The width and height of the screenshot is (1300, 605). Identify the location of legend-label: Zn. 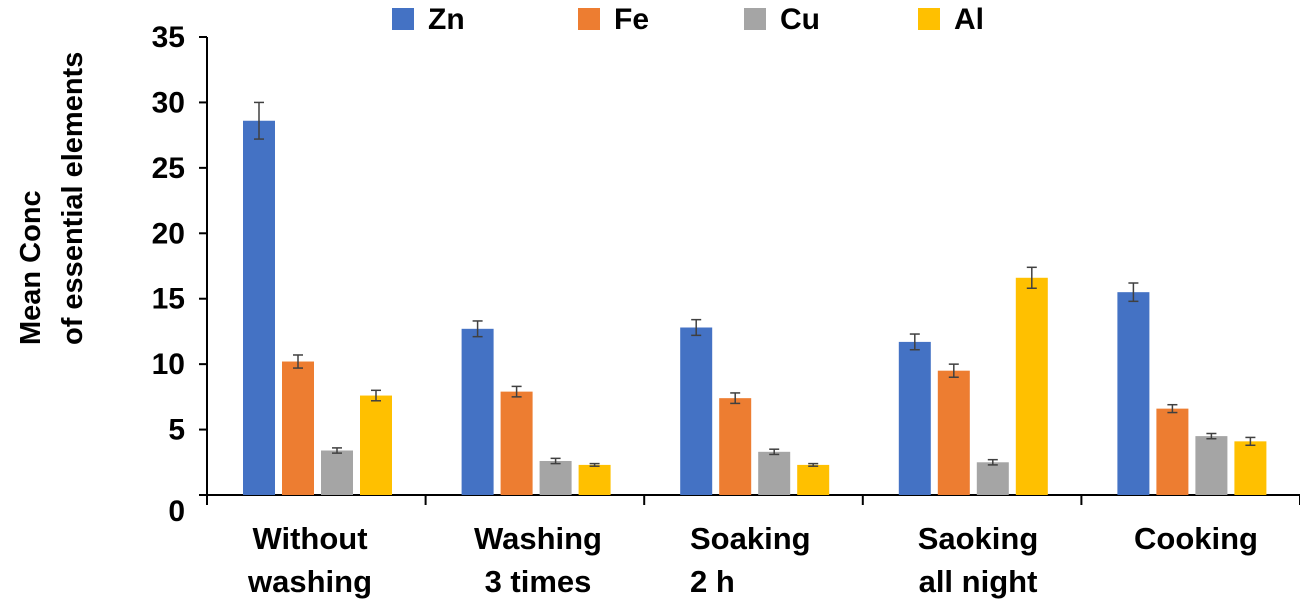
(446, 19).